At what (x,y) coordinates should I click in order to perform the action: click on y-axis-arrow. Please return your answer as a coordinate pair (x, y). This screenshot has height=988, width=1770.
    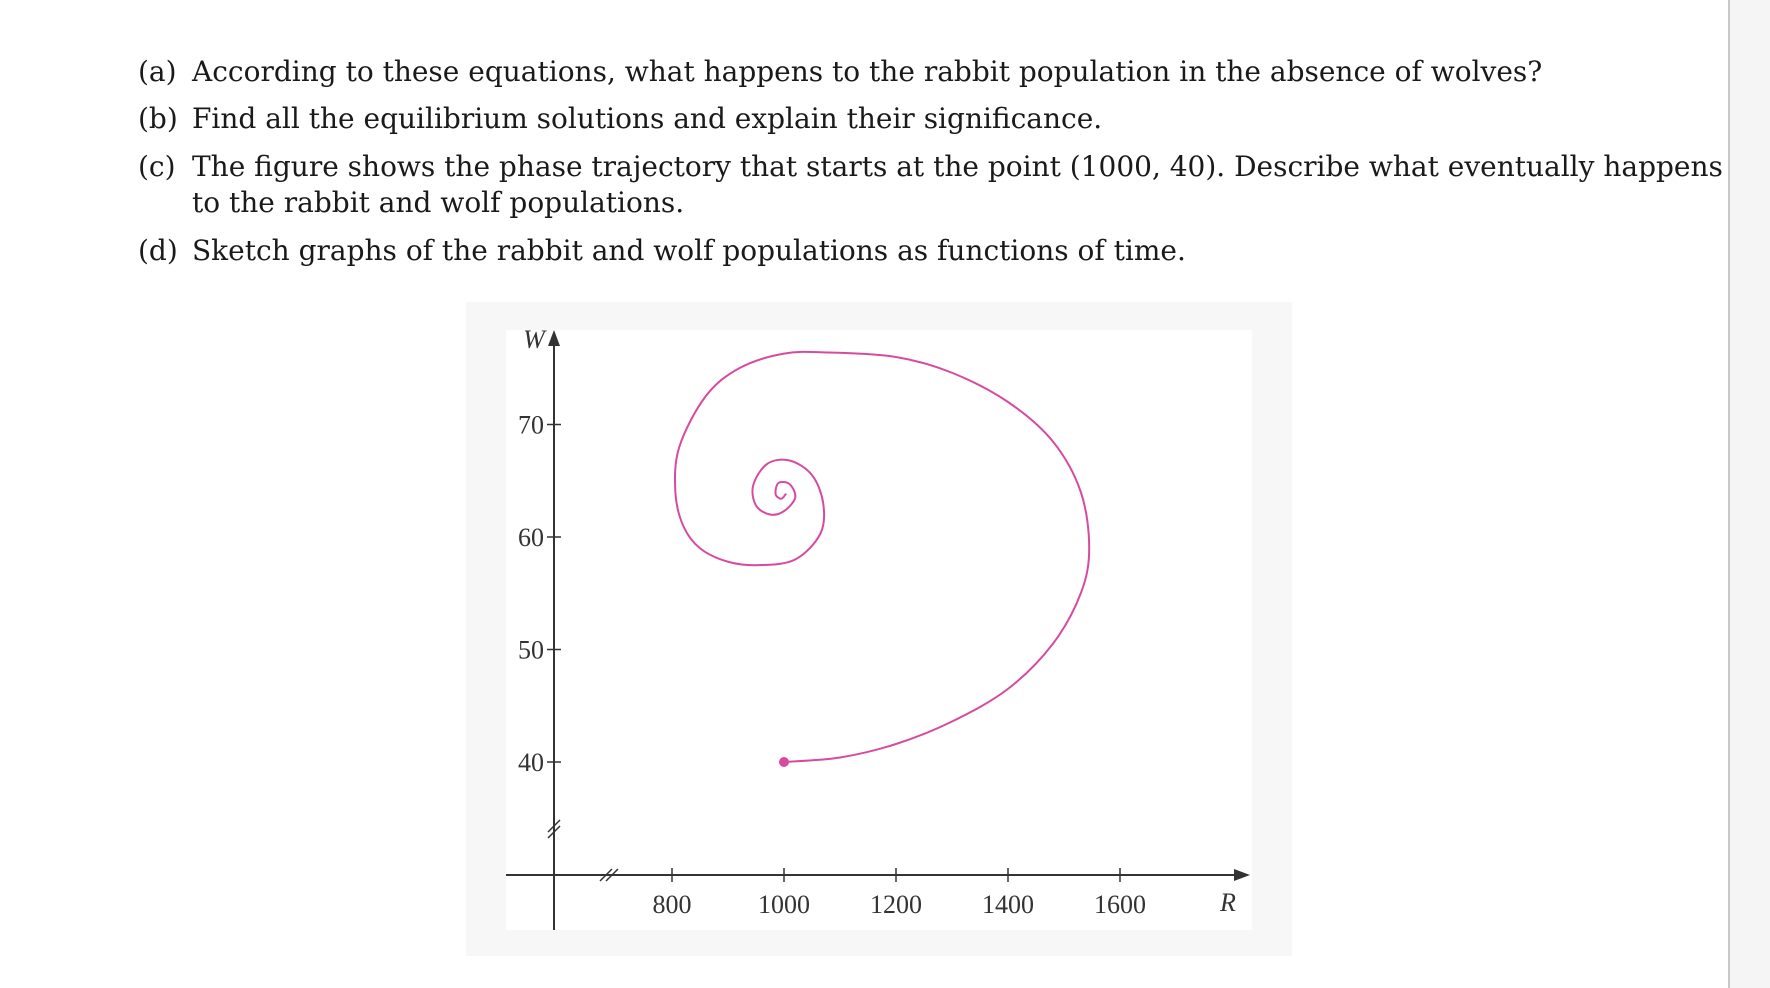
    Looking at the image, I should click on (554, 338).